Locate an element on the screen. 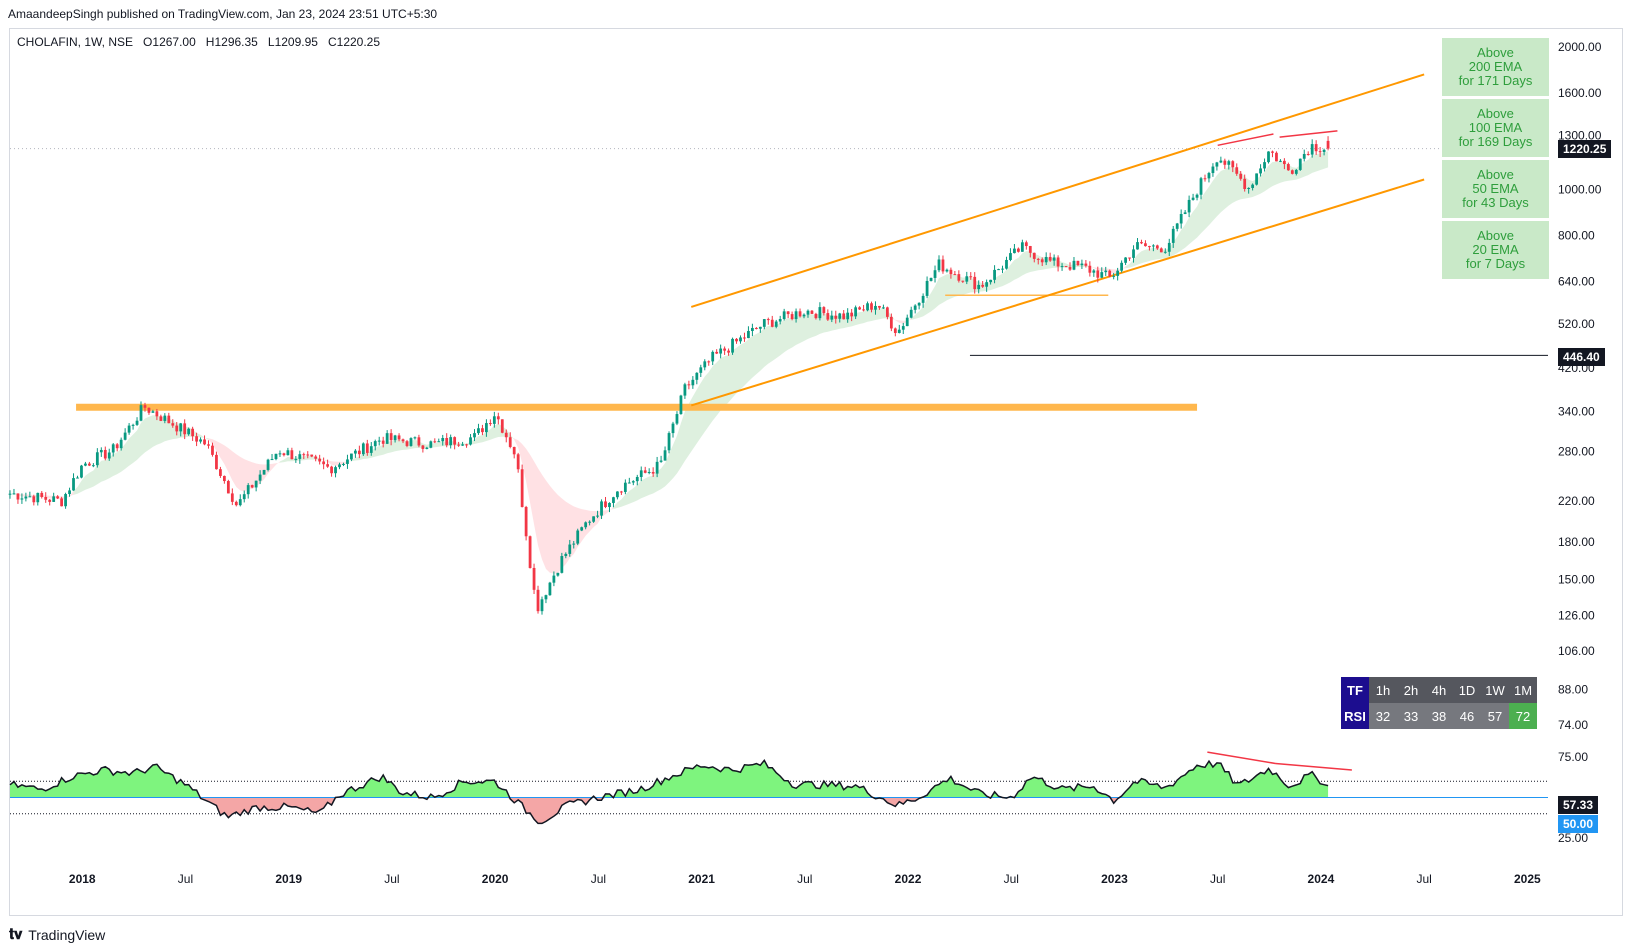 This screenshot has height=949, width=1634. tf-1h: 1h is located at coordinates (1383, 690).